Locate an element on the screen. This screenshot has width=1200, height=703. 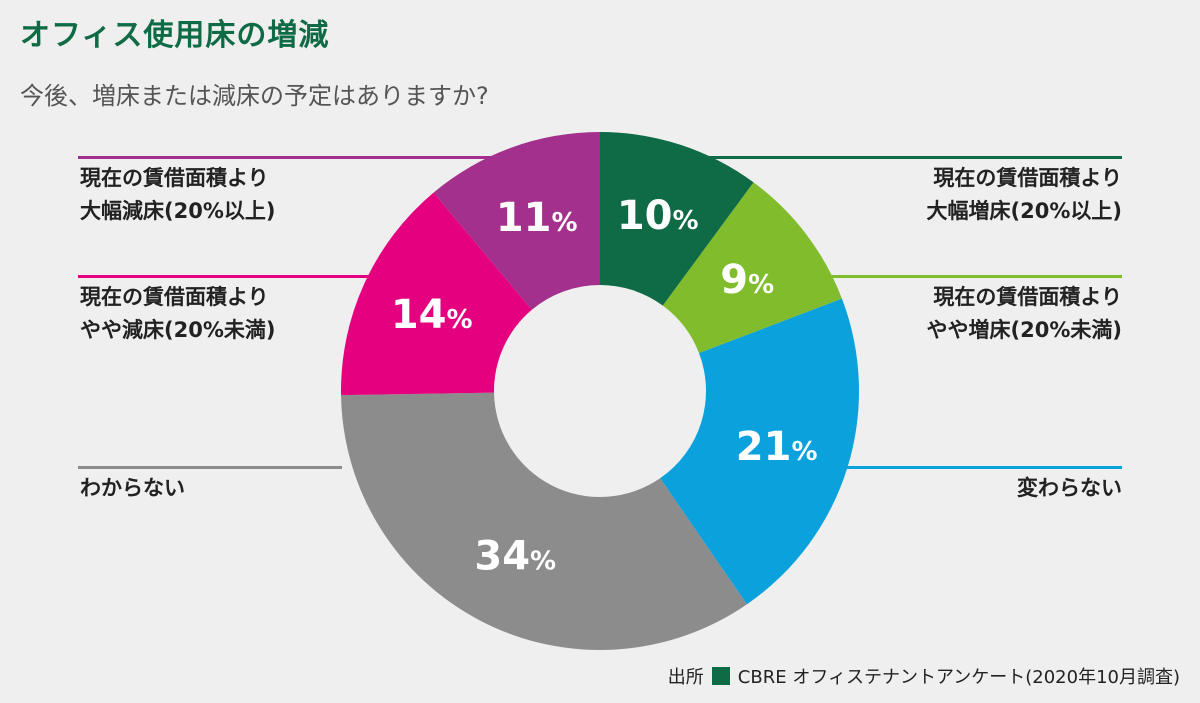
legend-label-3: わからない is located at coordinates (132, 488).